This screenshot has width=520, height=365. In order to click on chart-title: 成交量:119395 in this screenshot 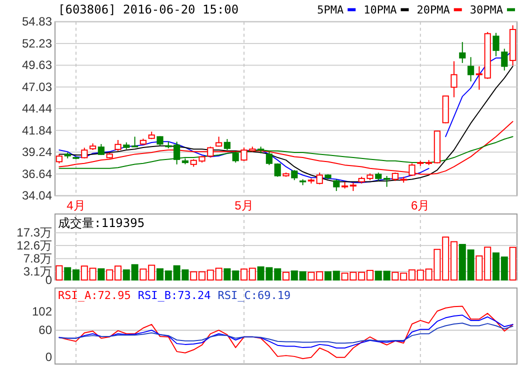, I will do `click(101, 223)`.